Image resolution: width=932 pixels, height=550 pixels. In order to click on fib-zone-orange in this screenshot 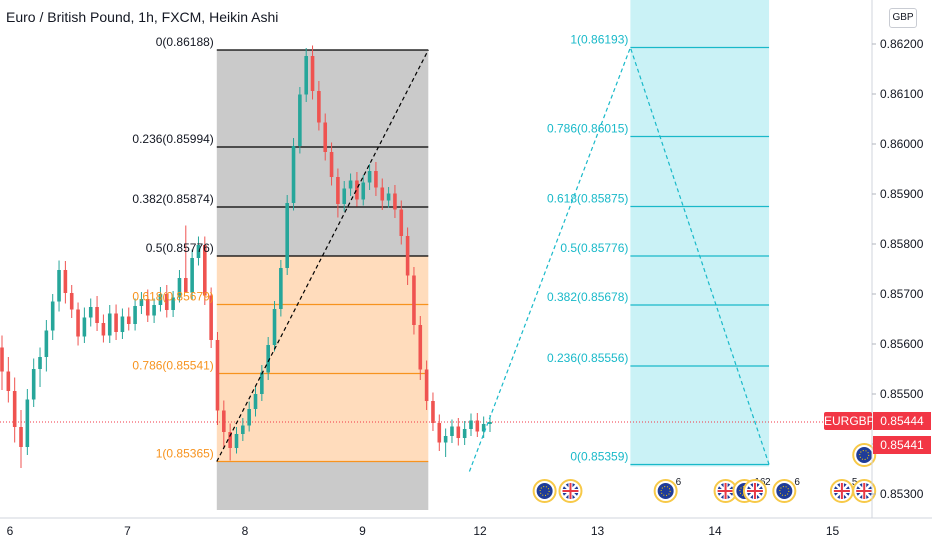, I will do `click(322, 359)`.